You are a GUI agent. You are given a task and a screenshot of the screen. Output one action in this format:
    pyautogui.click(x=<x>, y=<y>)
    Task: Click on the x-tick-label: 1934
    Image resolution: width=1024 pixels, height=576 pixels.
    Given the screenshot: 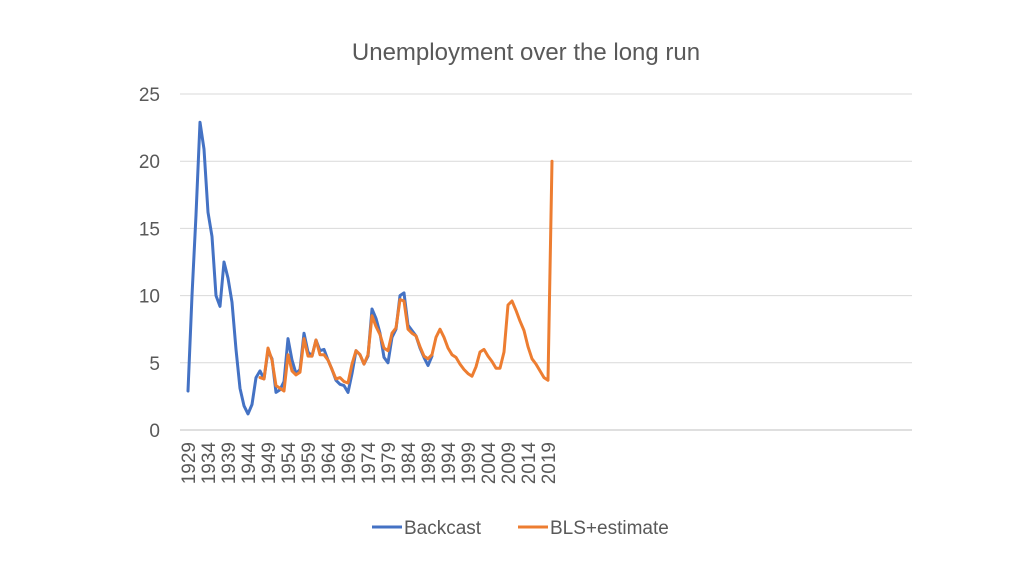 What is the action you would take?
    pyautogui.click(x=209, y=463)
    